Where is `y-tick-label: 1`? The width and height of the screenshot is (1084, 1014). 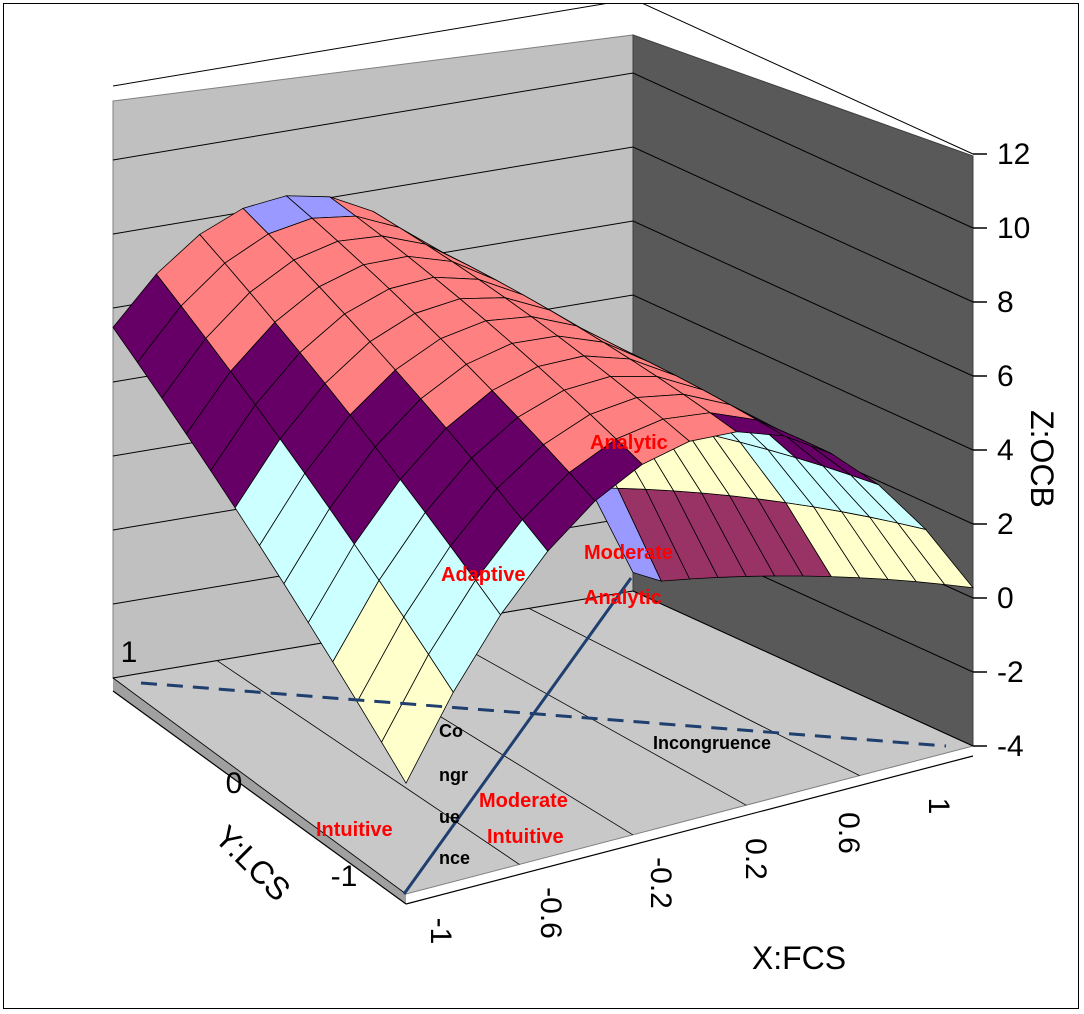
y-tick-label: 1 is located at coordinates (129, 652).